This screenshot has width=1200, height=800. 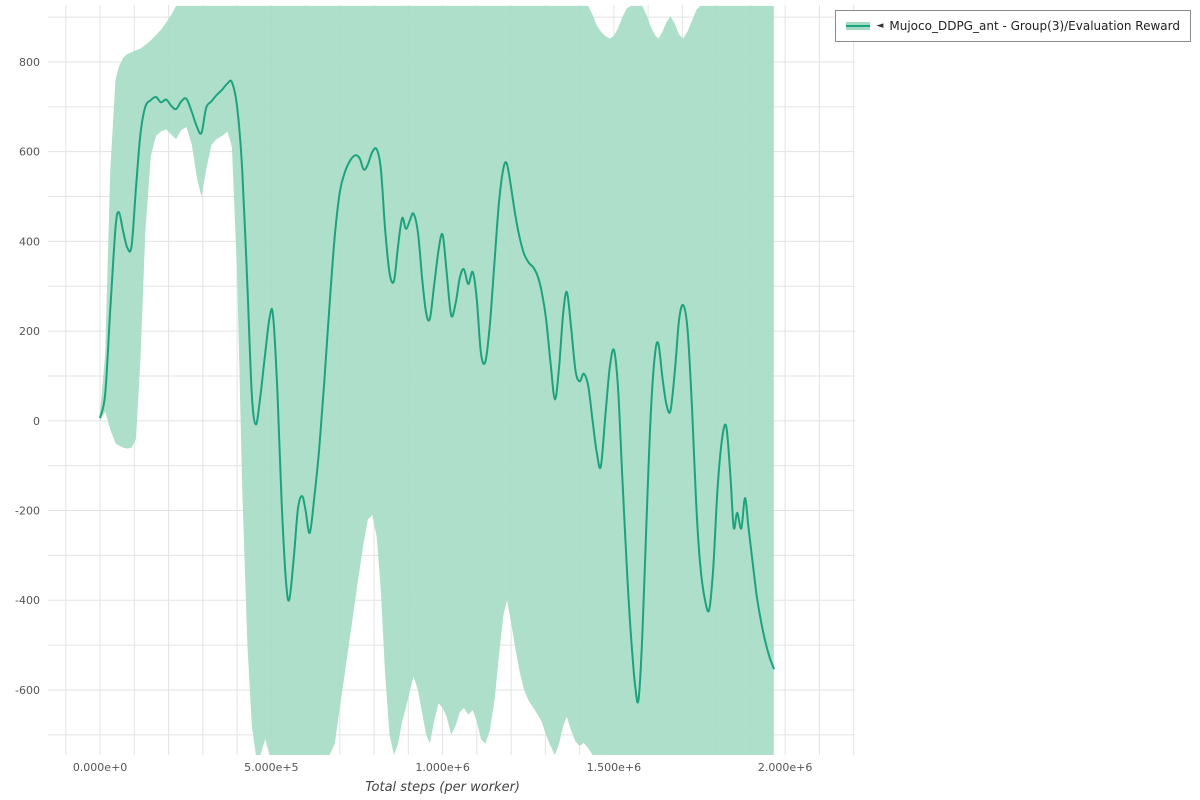 I want to click on legend-collapse-icon: ◄, so click(x=880, y=25).